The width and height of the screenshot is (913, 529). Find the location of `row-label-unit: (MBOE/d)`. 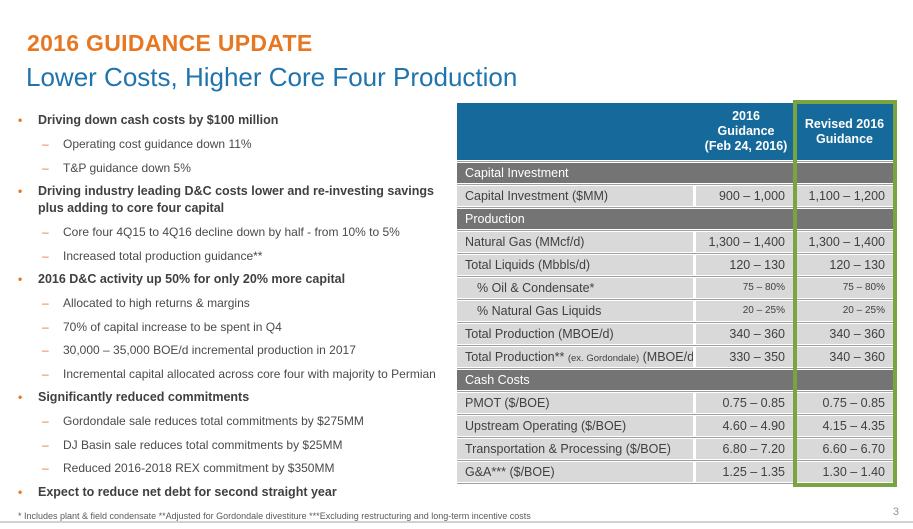

row-label-unit: (MBOE/d) is located at coordinates (667, 357).